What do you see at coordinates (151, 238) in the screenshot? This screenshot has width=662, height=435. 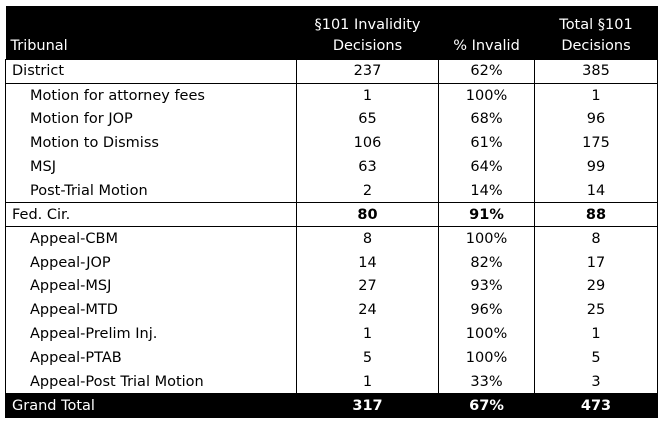 I see `row-label: Appeal-CBM` at bounding box center [151, 238].